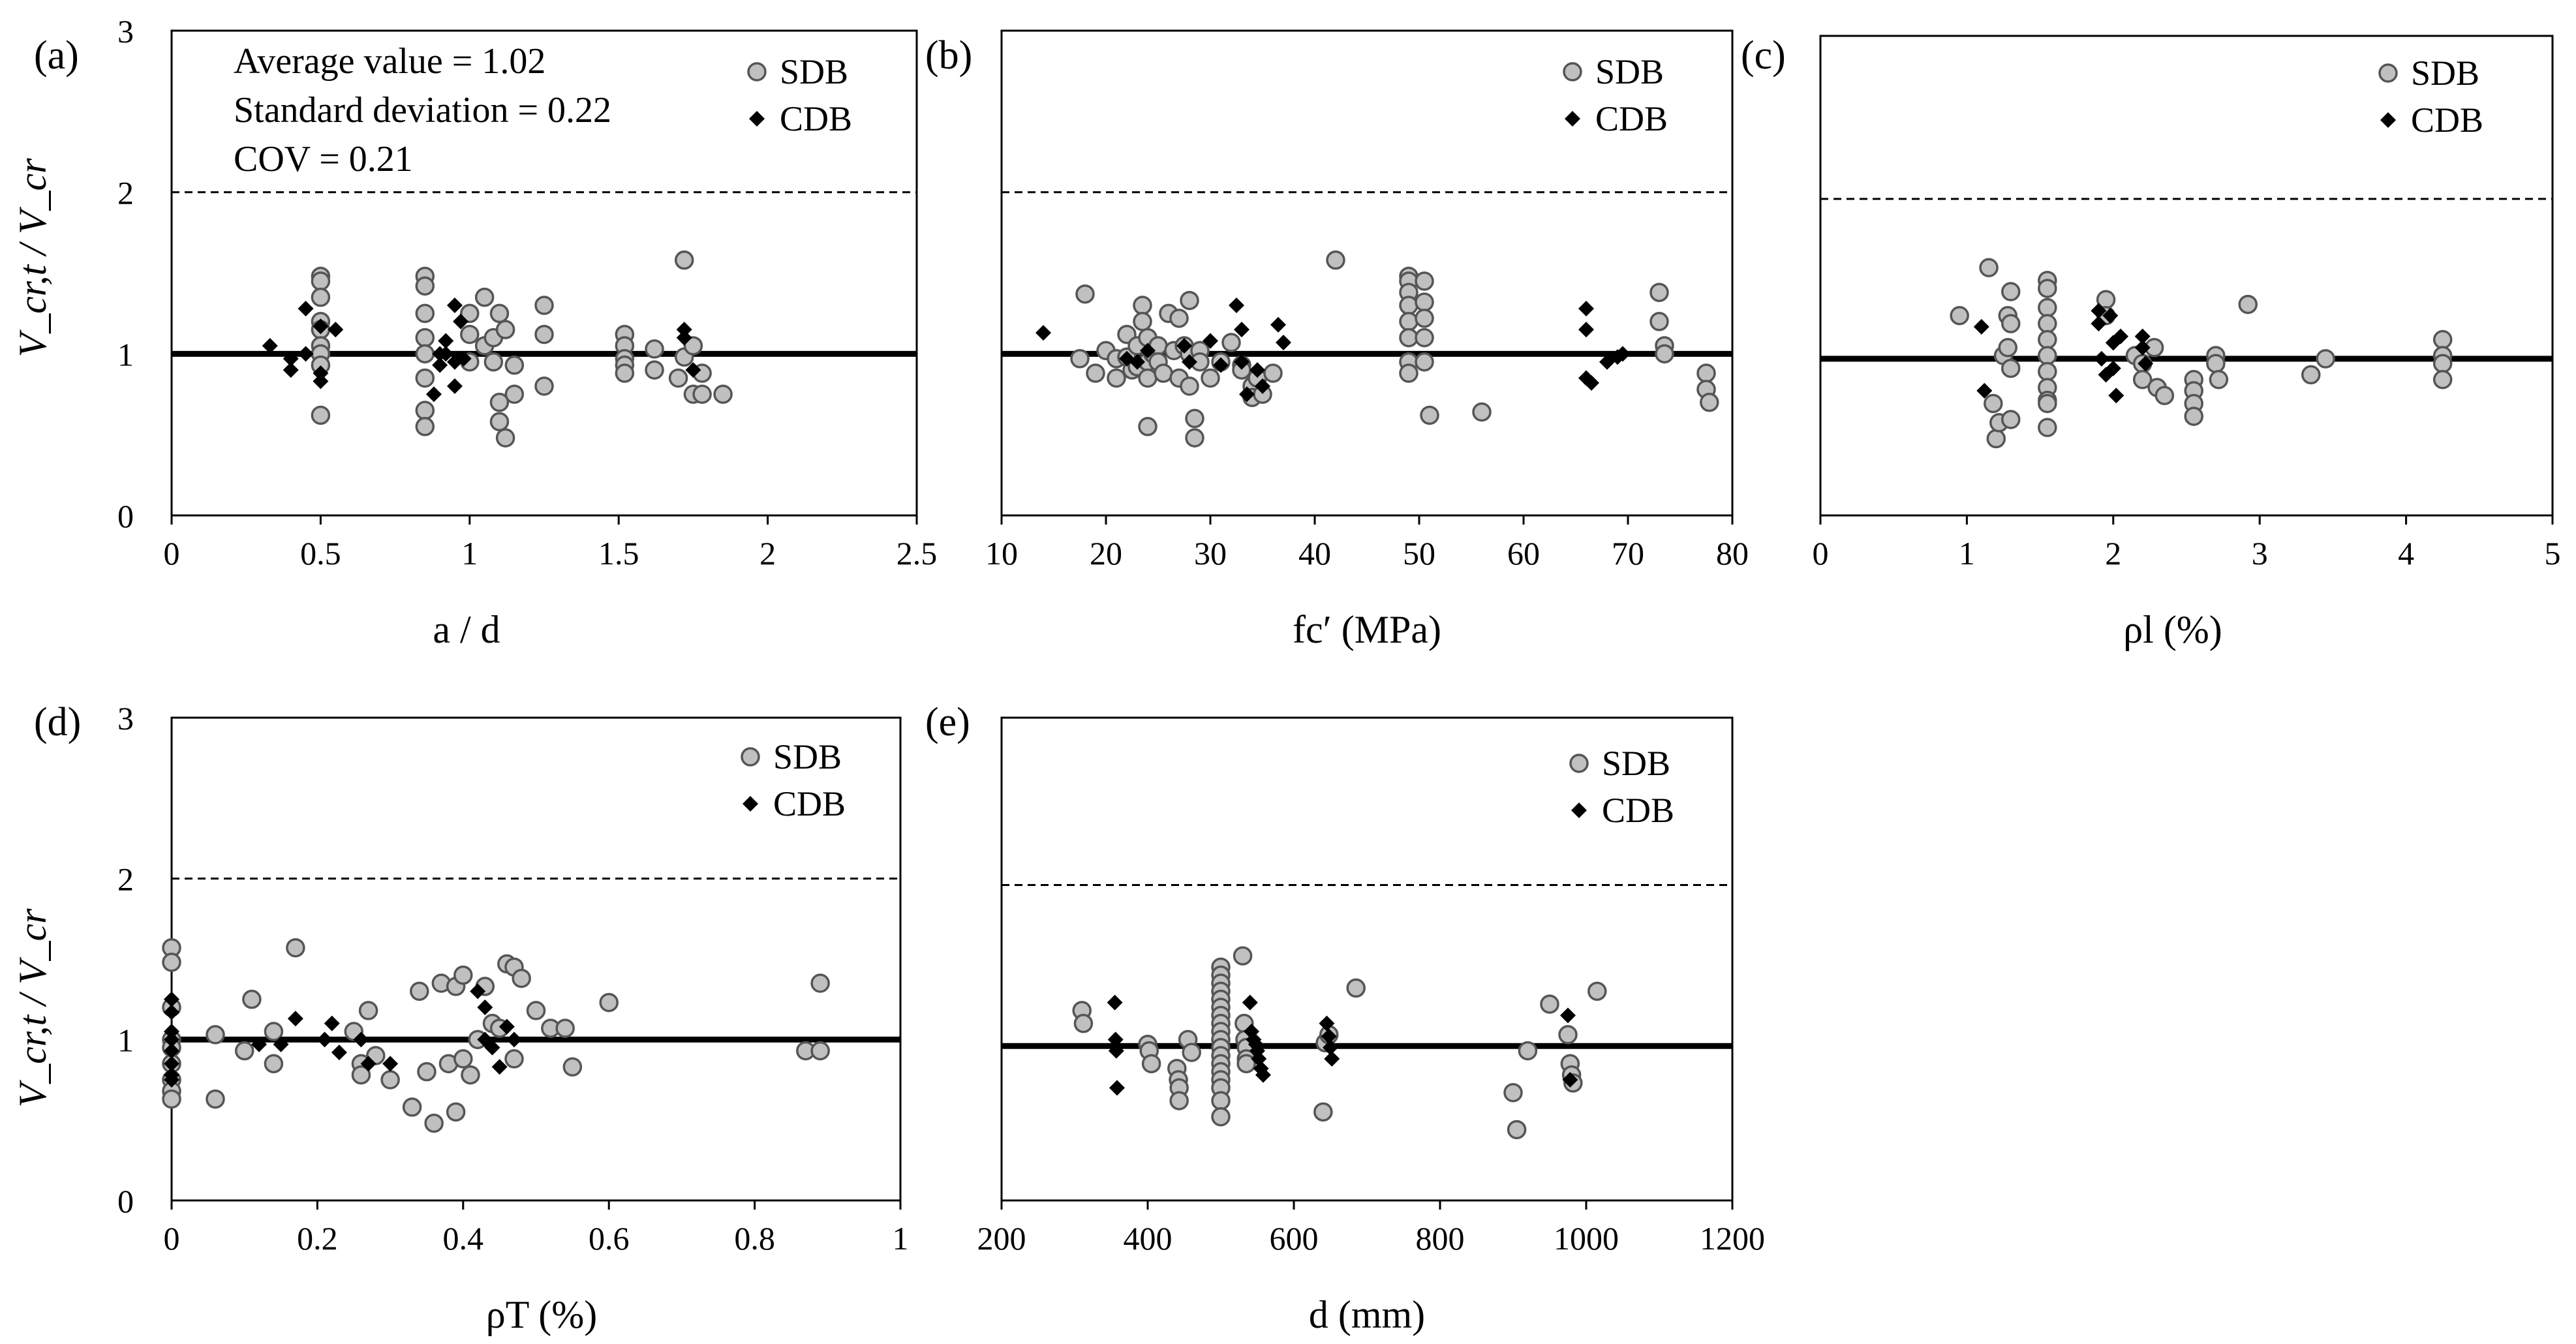 This screenshot has height=1344, width=2576. What do you see at coordinates (1367, 629) in the screenshot?
I see `x-axis-label: fc′ (MPa)` at bounding box center [1367, 629].